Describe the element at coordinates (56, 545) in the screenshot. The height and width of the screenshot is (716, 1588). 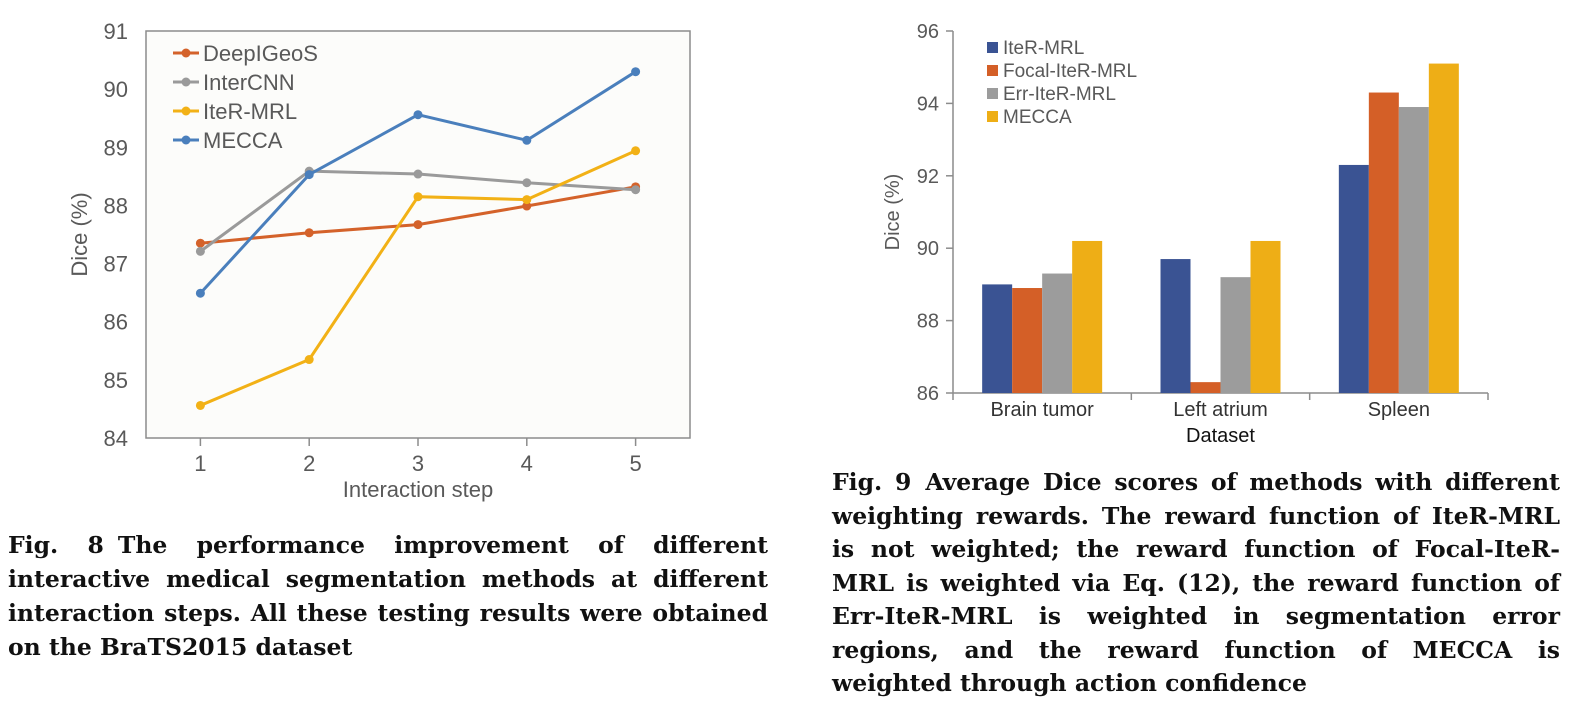
I see `fig8-caption-label: Fig. 8` at that location.